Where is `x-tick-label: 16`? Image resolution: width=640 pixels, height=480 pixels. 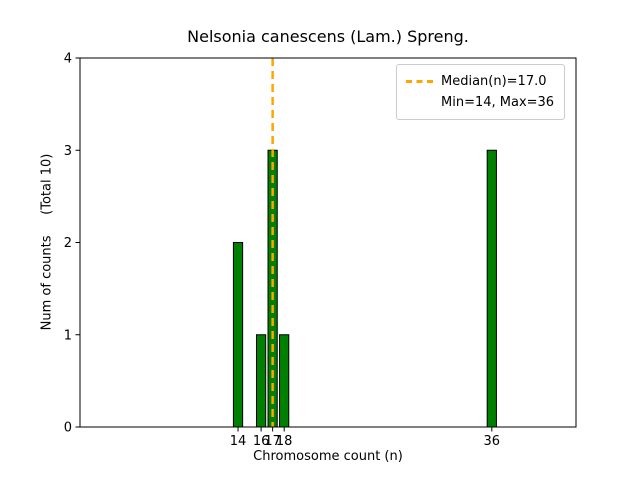 x-tick-label: 16 is located at coordinates (261, 441).